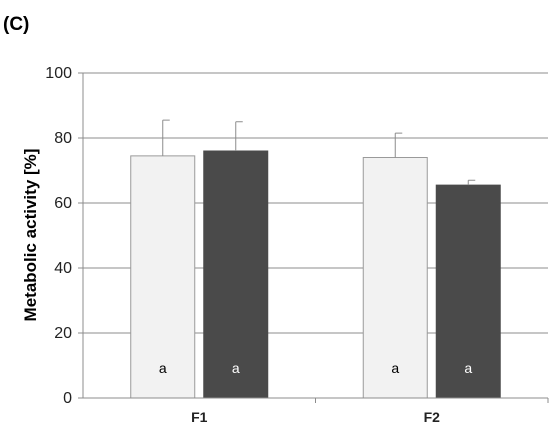  I want to click on y-tick-label: 80, so click(63, 138).